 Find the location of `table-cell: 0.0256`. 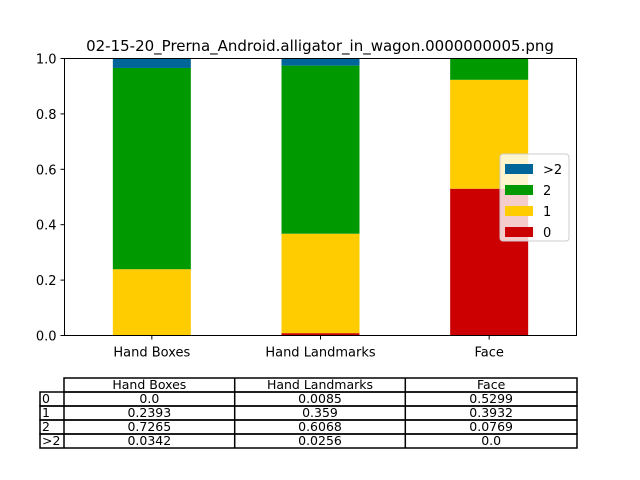

table-cell: 0.0256 is located at coordinates (320, 440).